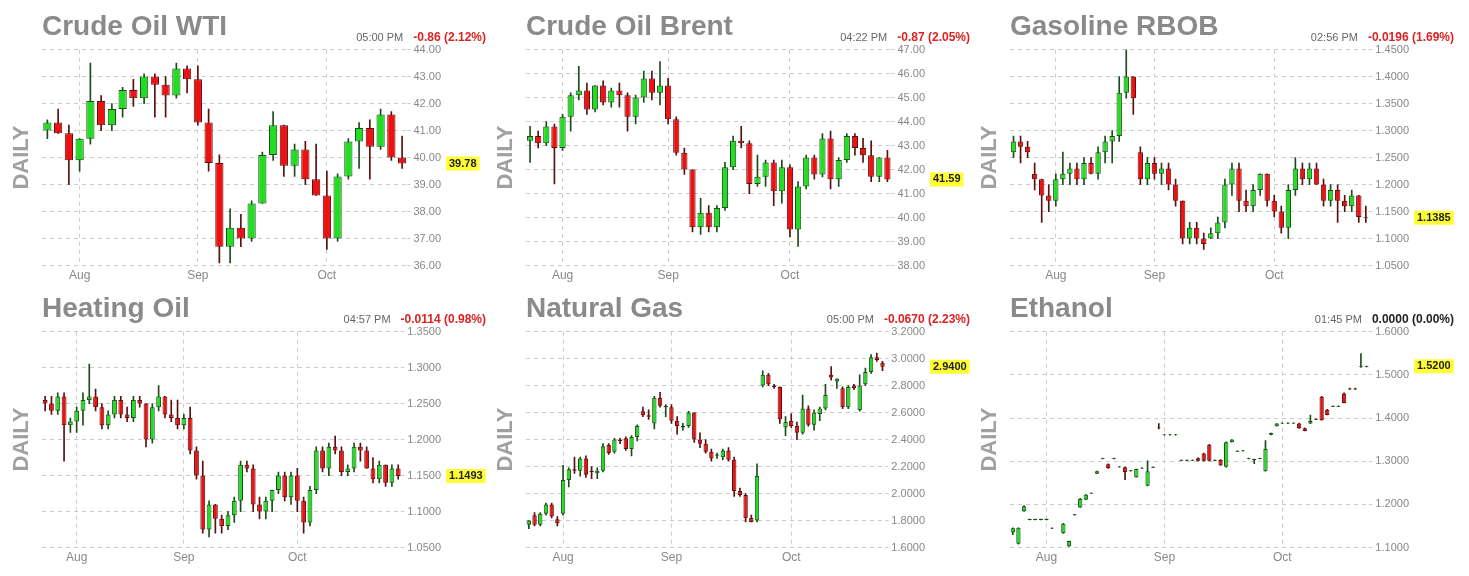  I want to click on text: -0.0670 (2.23%), so click(926, 318).